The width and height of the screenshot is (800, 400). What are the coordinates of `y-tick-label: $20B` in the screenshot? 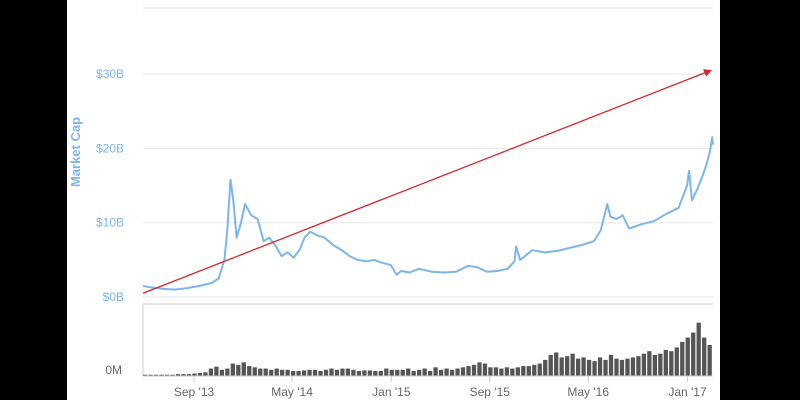 It's located at (110, 148).